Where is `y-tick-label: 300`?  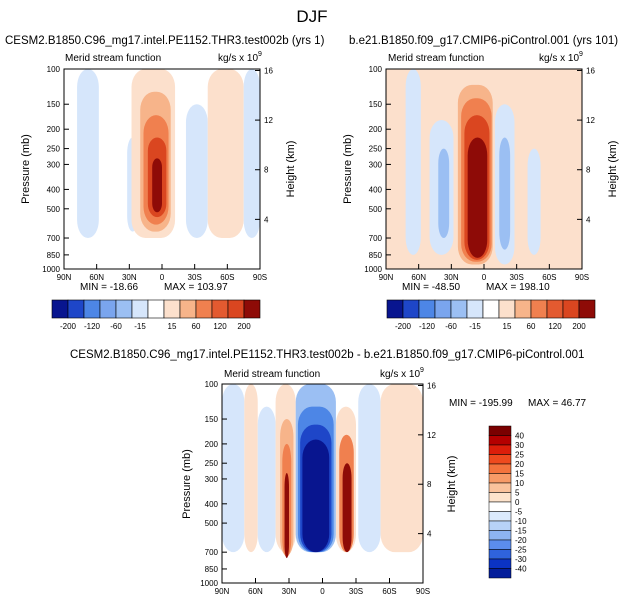 y-tick-label: 300 is located at coordinates (376, 164).